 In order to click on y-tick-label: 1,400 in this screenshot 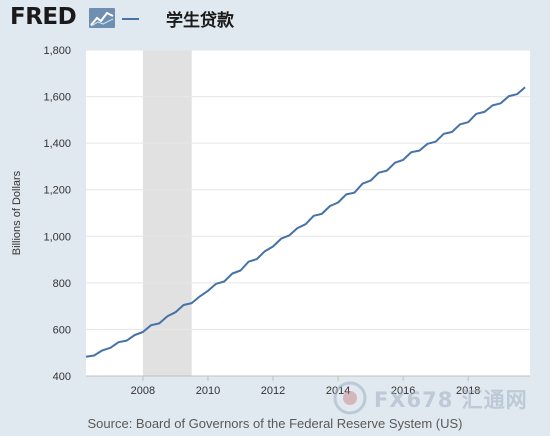, I will do `click(57, 144)`.